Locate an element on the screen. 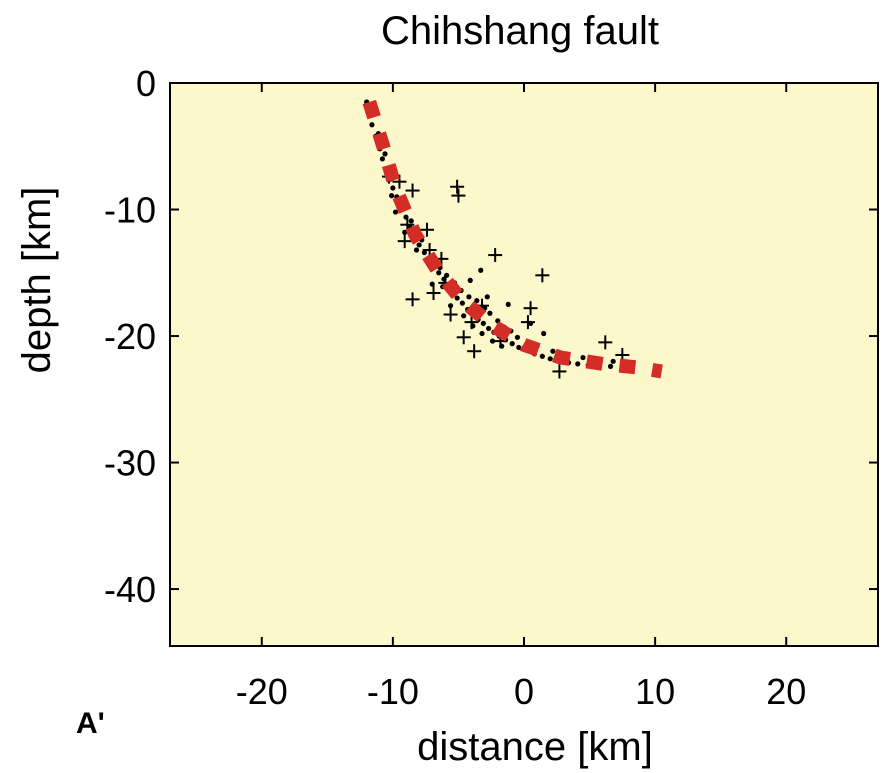 The height and width of the screenshot is (773, 883). y-tick-label: 0 is located at coordinates (146, 83).